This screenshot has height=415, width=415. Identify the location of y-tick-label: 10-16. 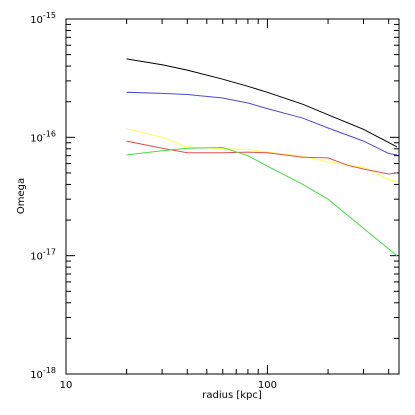
(43, 136).